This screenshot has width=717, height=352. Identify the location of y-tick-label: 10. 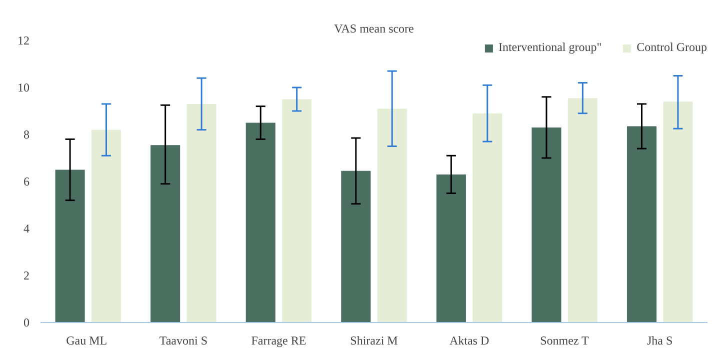
(24, 87).